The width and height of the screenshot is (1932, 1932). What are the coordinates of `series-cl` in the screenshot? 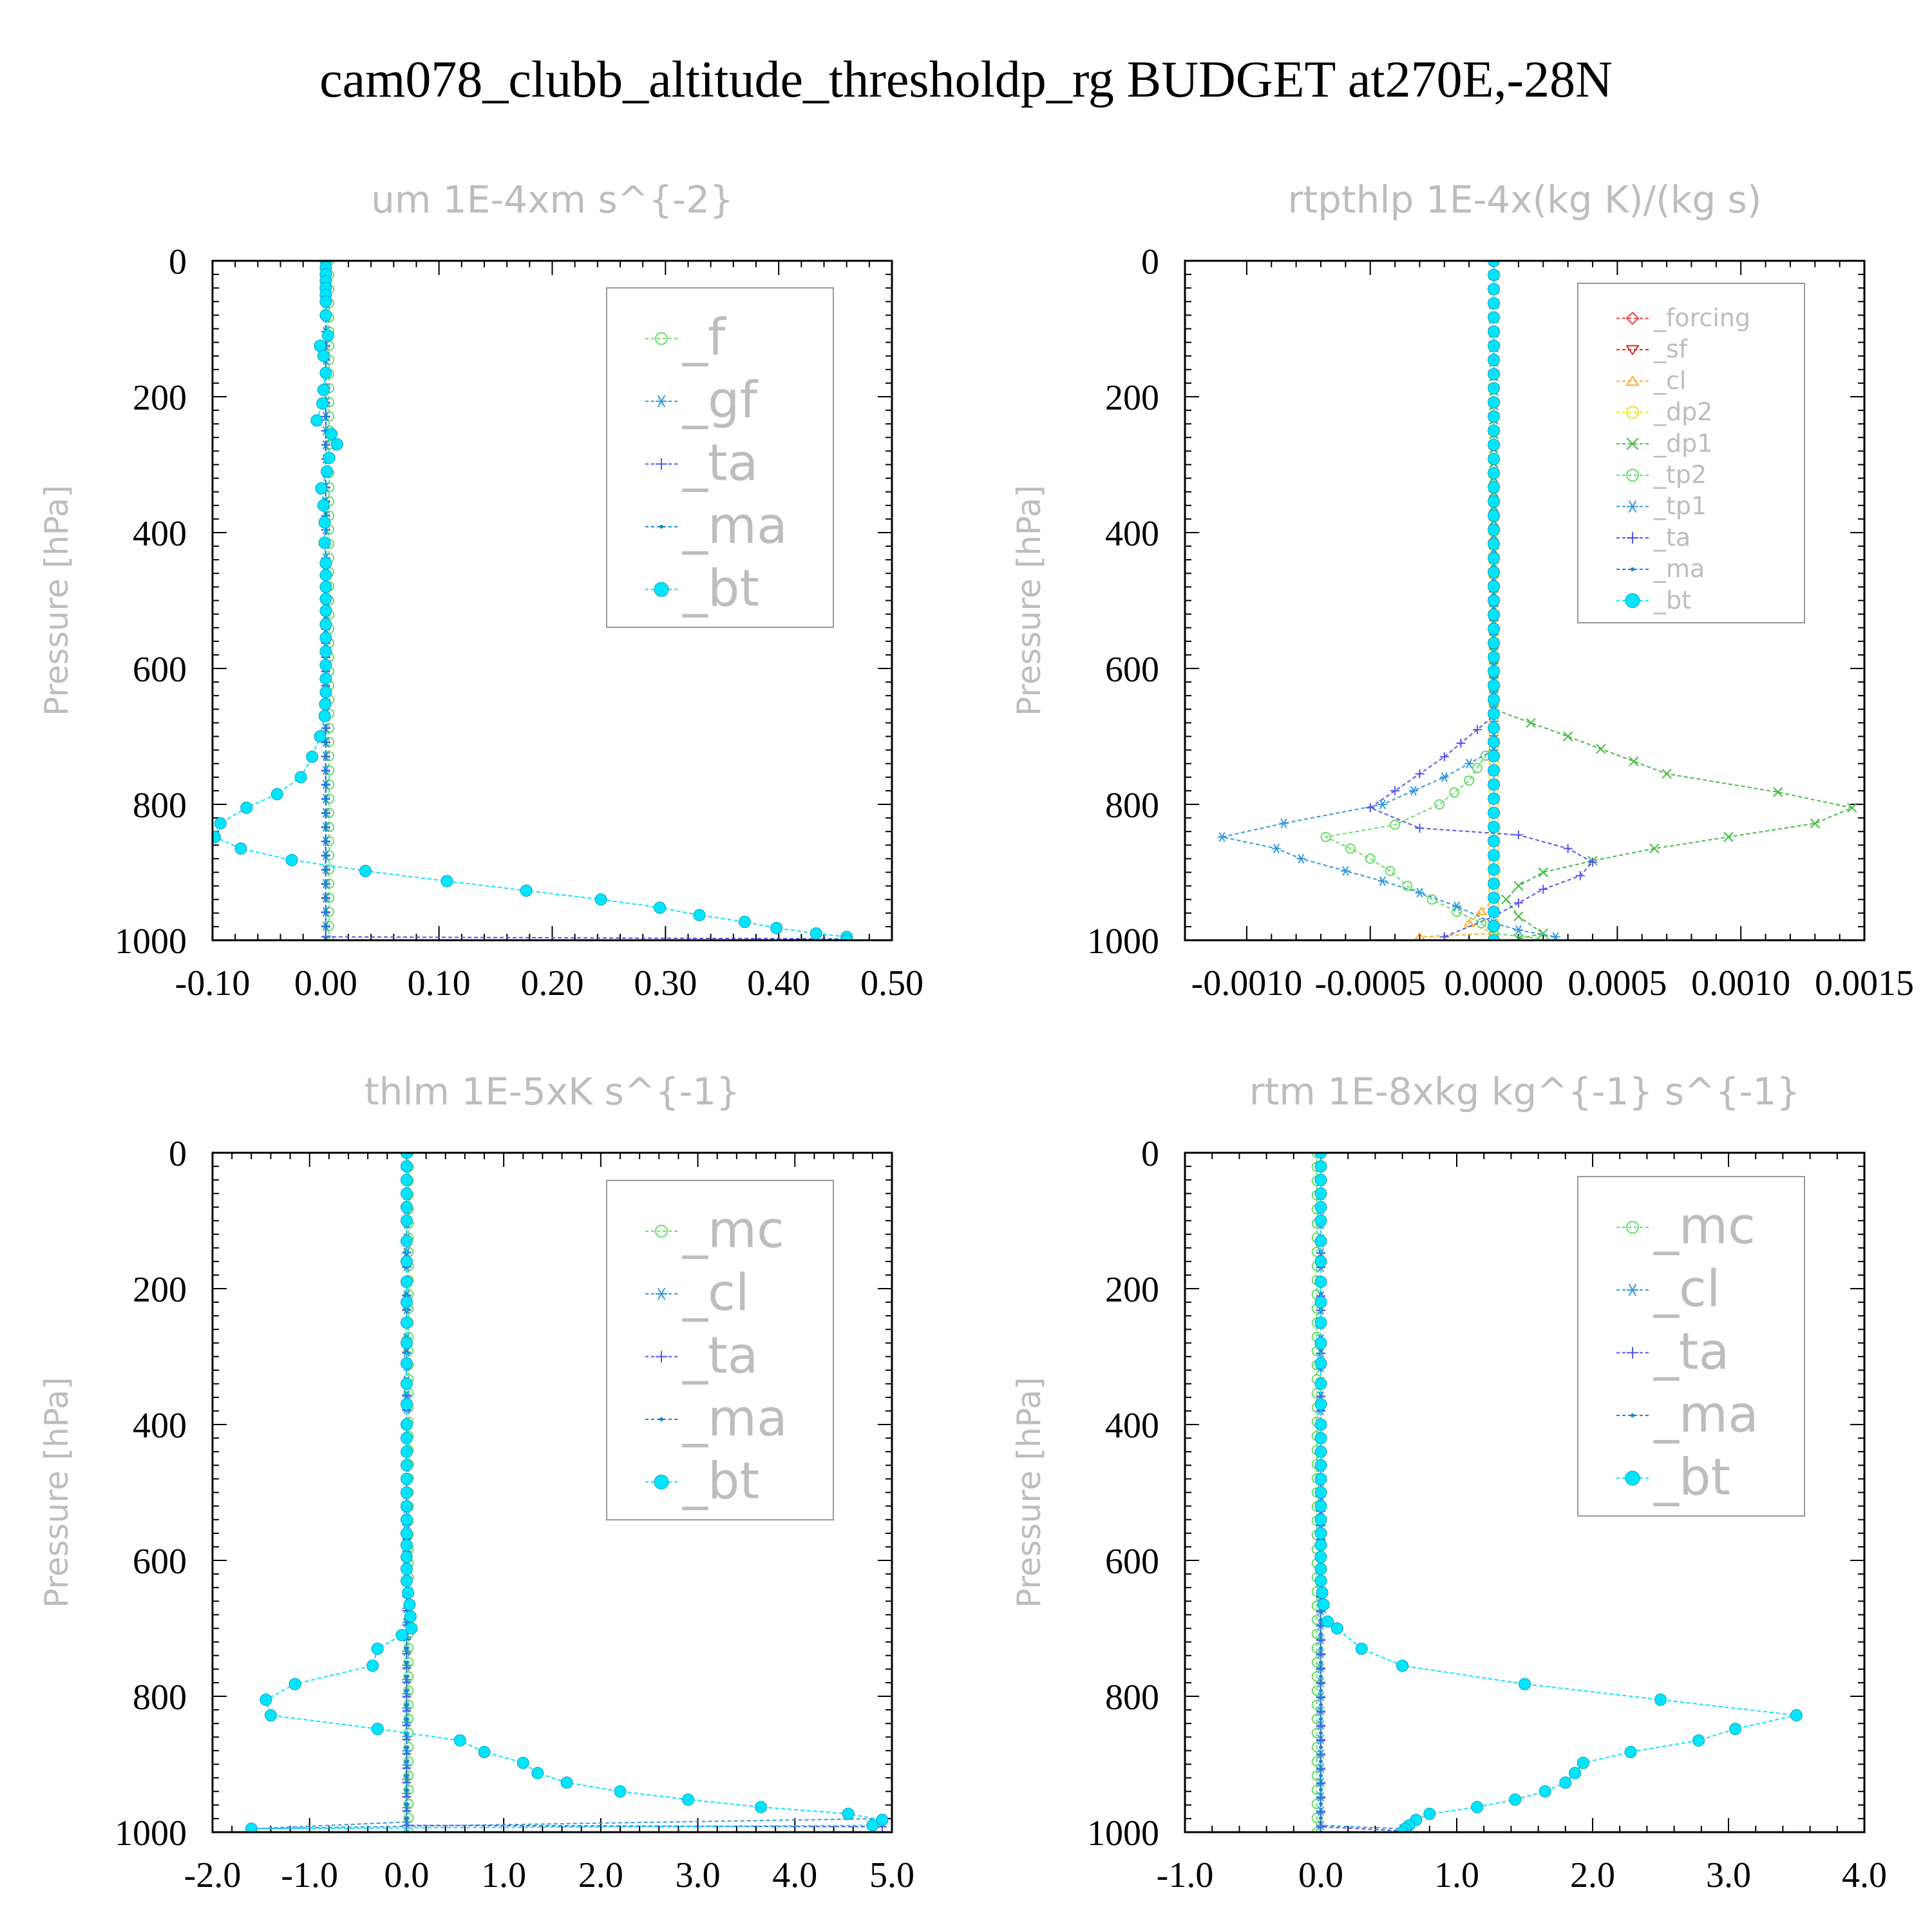 It's located at (1457, 601).